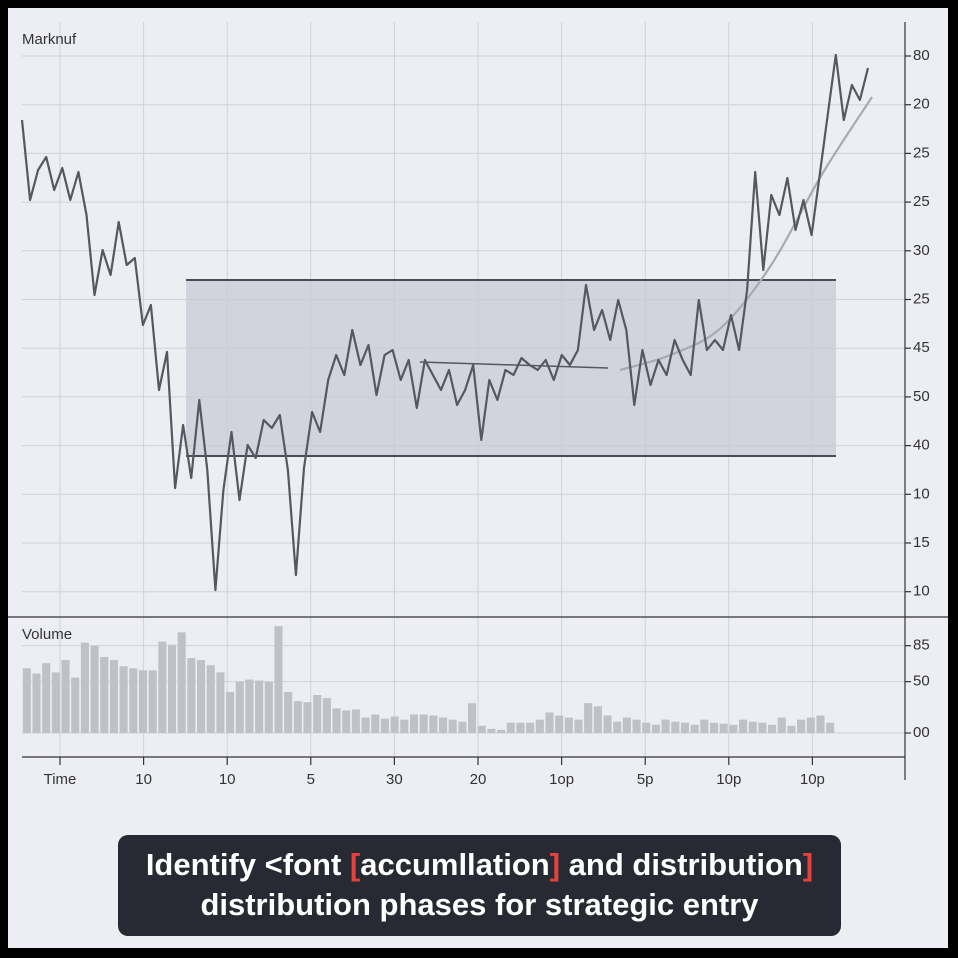 This screenshot has height=958, width=958. What do you see at coordinates (355, 864) in the screenshot?
I see `caption-text: [` at bounding box center [355, 864].